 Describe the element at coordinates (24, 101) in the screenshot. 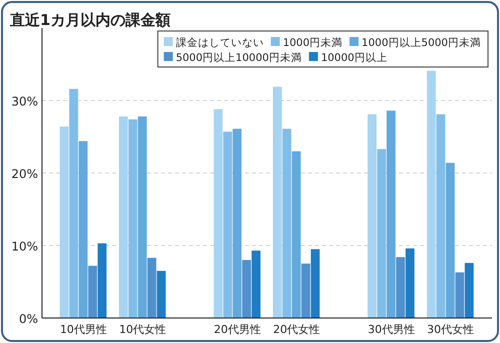

I see `y-tick-label: 30%` at that location.